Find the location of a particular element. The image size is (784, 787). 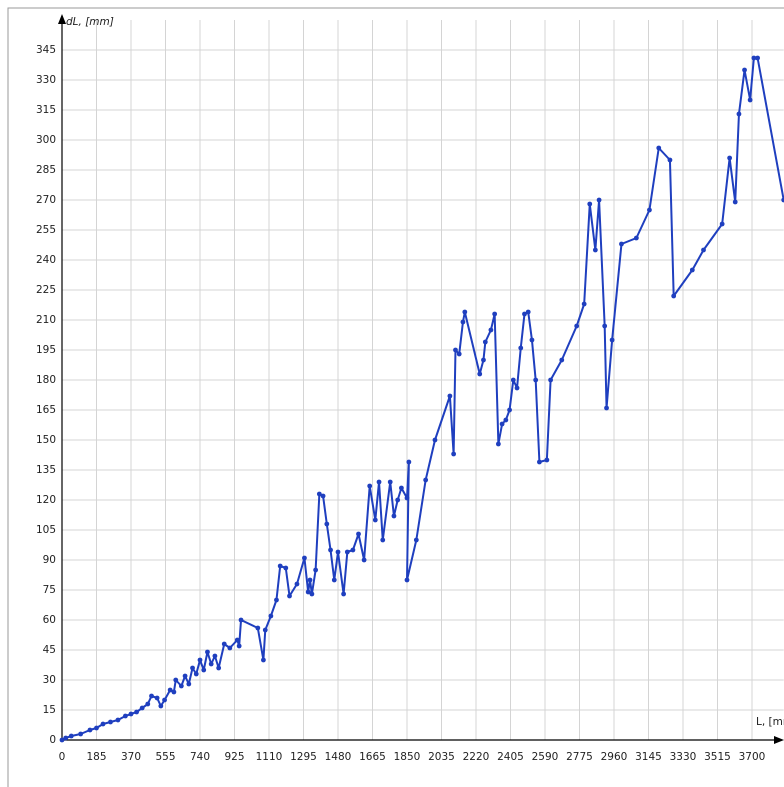

y-tick-label: 60 is located at coordinates (49, 620).